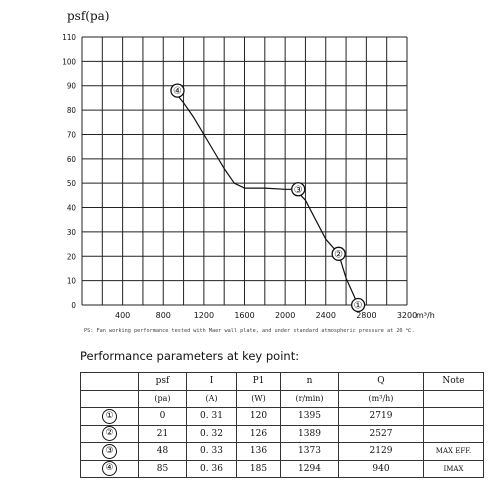  I want to click on table-cell: 2719, so click(381, 416).